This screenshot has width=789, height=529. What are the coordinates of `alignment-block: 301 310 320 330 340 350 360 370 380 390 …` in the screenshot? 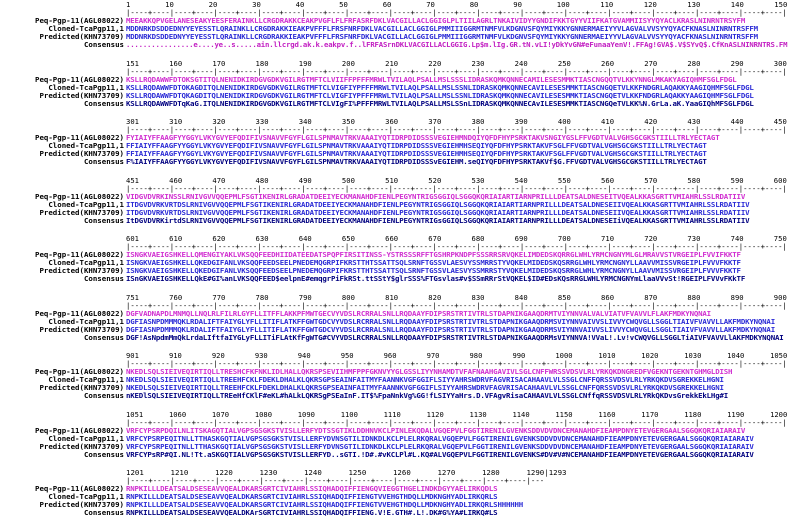 It's located at (394, 147).